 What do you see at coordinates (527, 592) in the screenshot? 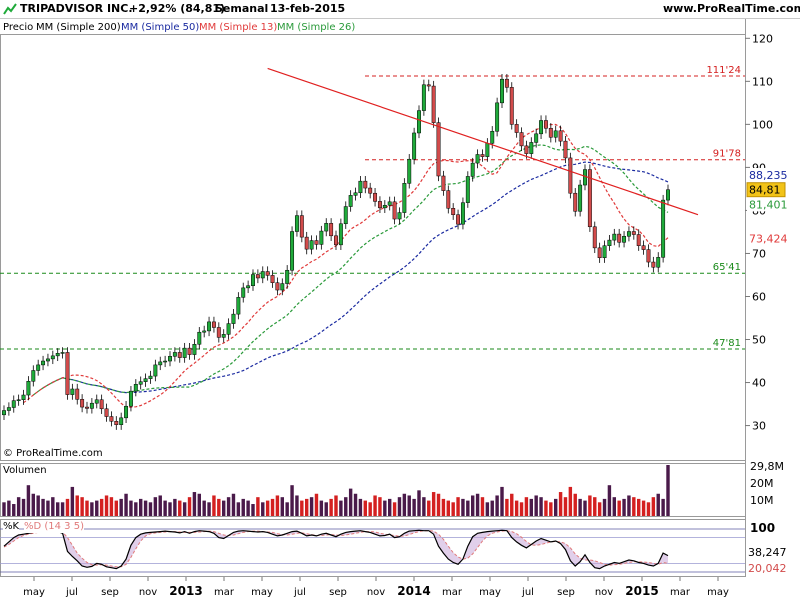
I see `time-axis-label: jul` at bounding box center [527, 592].